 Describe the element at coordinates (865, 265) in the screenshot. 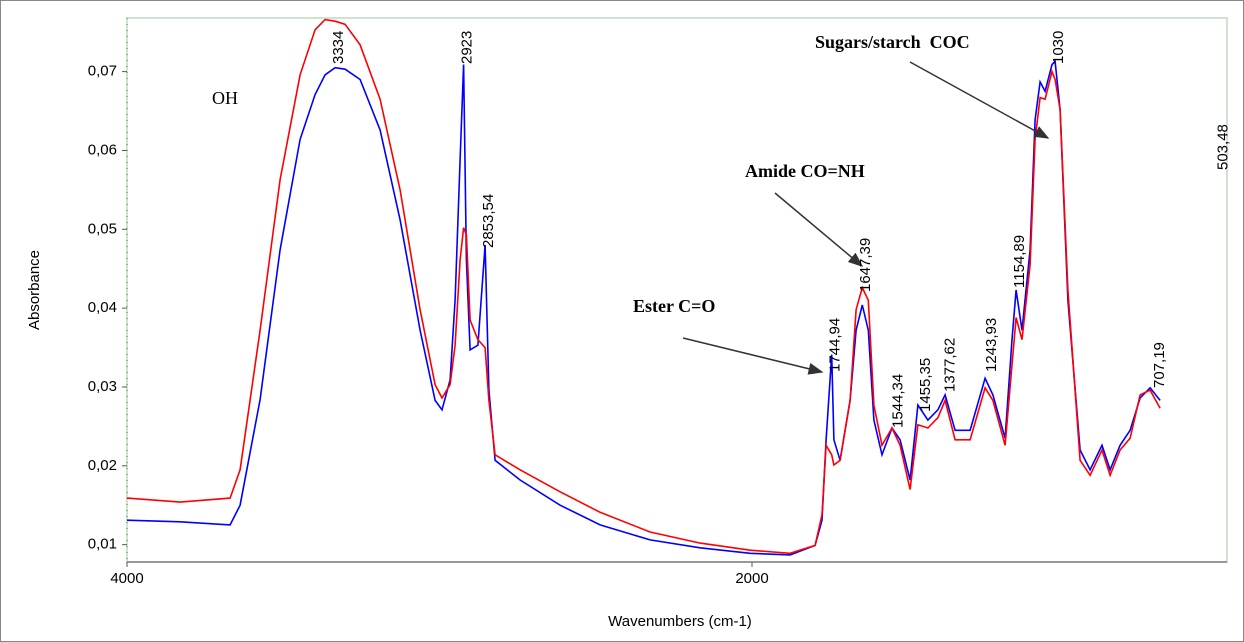

I see `peak-label: 1647,39` at that location.